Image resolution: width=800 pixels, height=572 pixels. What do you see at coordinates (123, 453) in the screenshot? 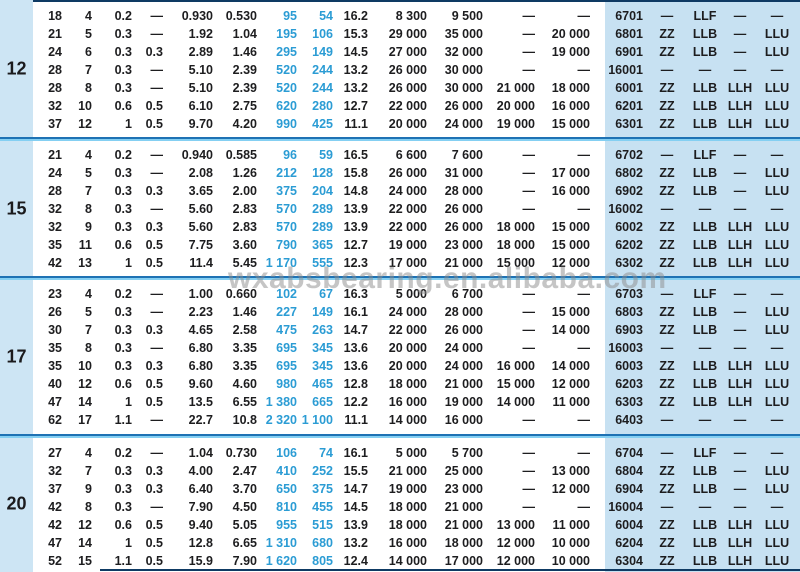
I see `value-col-3: 0.2` at bounding box center [123, 453].